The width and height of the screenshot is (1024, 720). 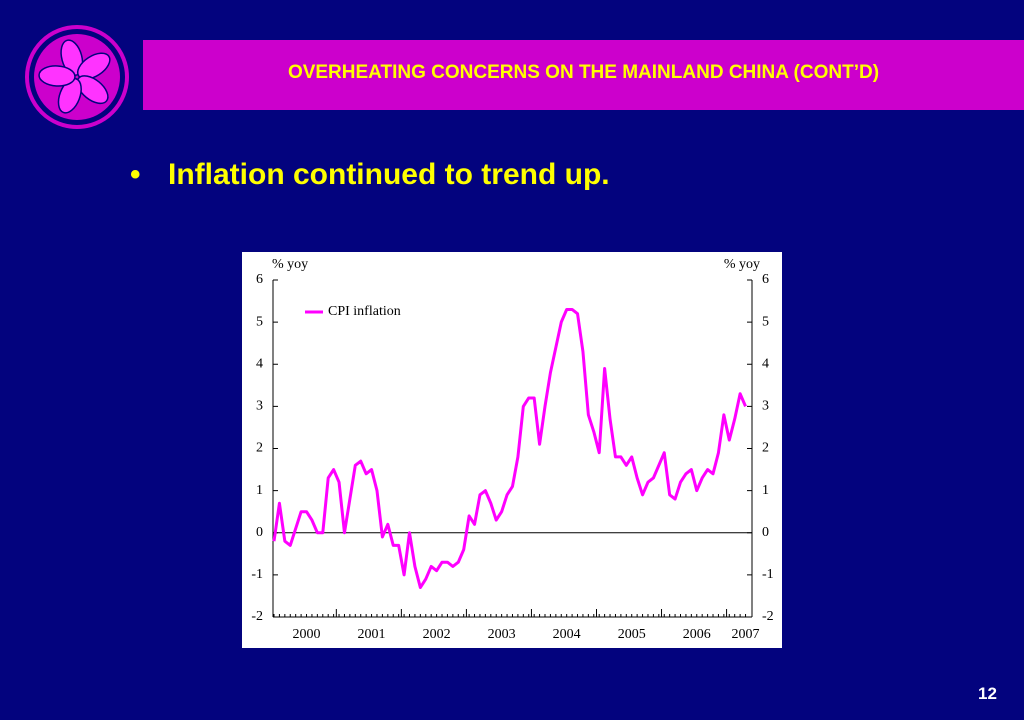 What do you see at coordinates (372, 634) in the screenshot?
I see `x-tick-label: 2001` at bounding box center [372, 634].